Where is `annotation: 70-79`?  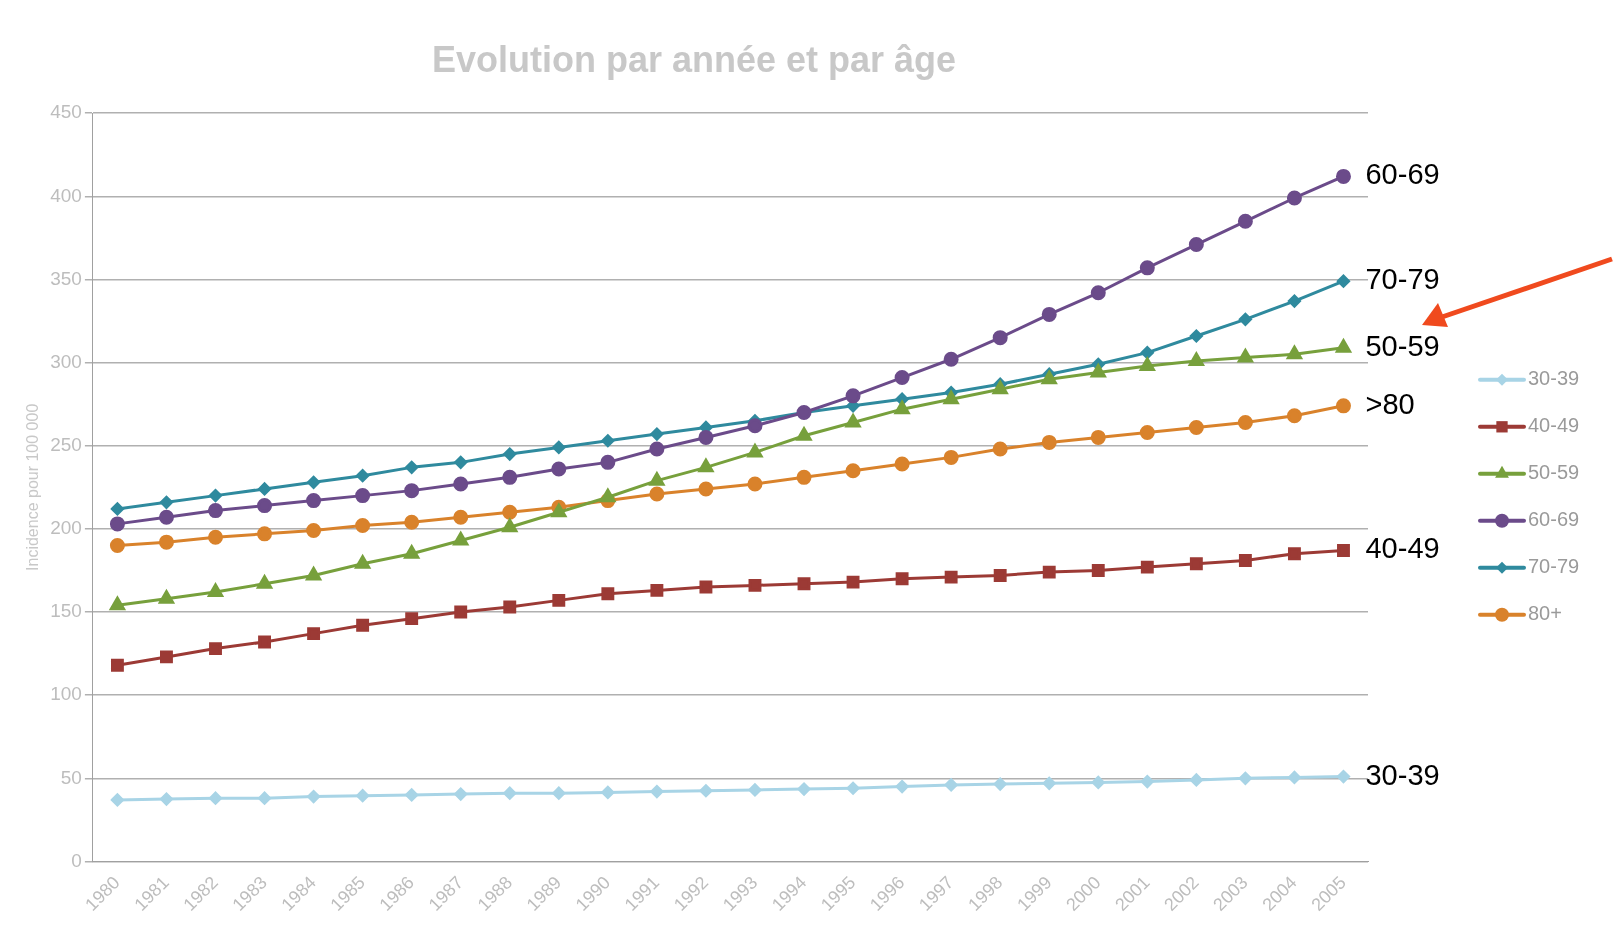
annotation: 70-79 is located at coordinates (1402, 279).